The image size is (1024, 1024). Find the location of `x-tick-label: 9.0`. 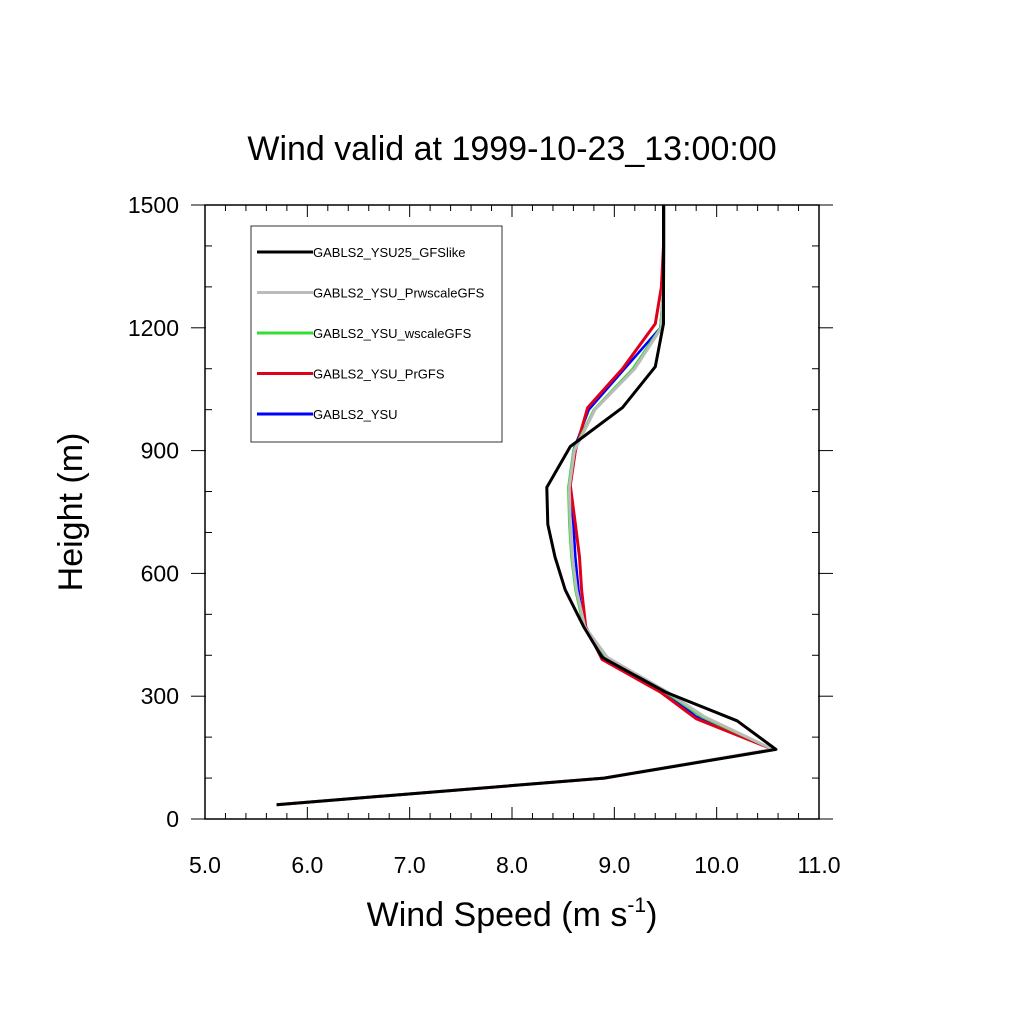

x-tick-label: 9.0 is located at coordinates (614, 865).